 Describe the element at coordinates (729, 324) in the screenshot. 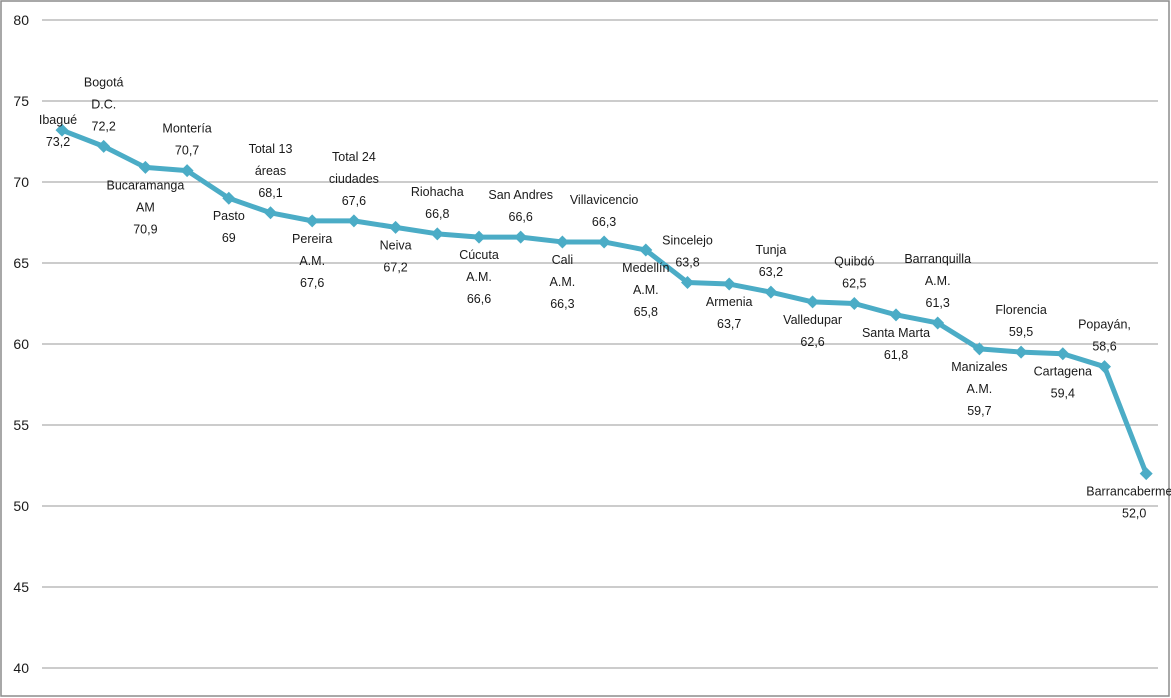

I see `data-label-line: 63,7` at that location.